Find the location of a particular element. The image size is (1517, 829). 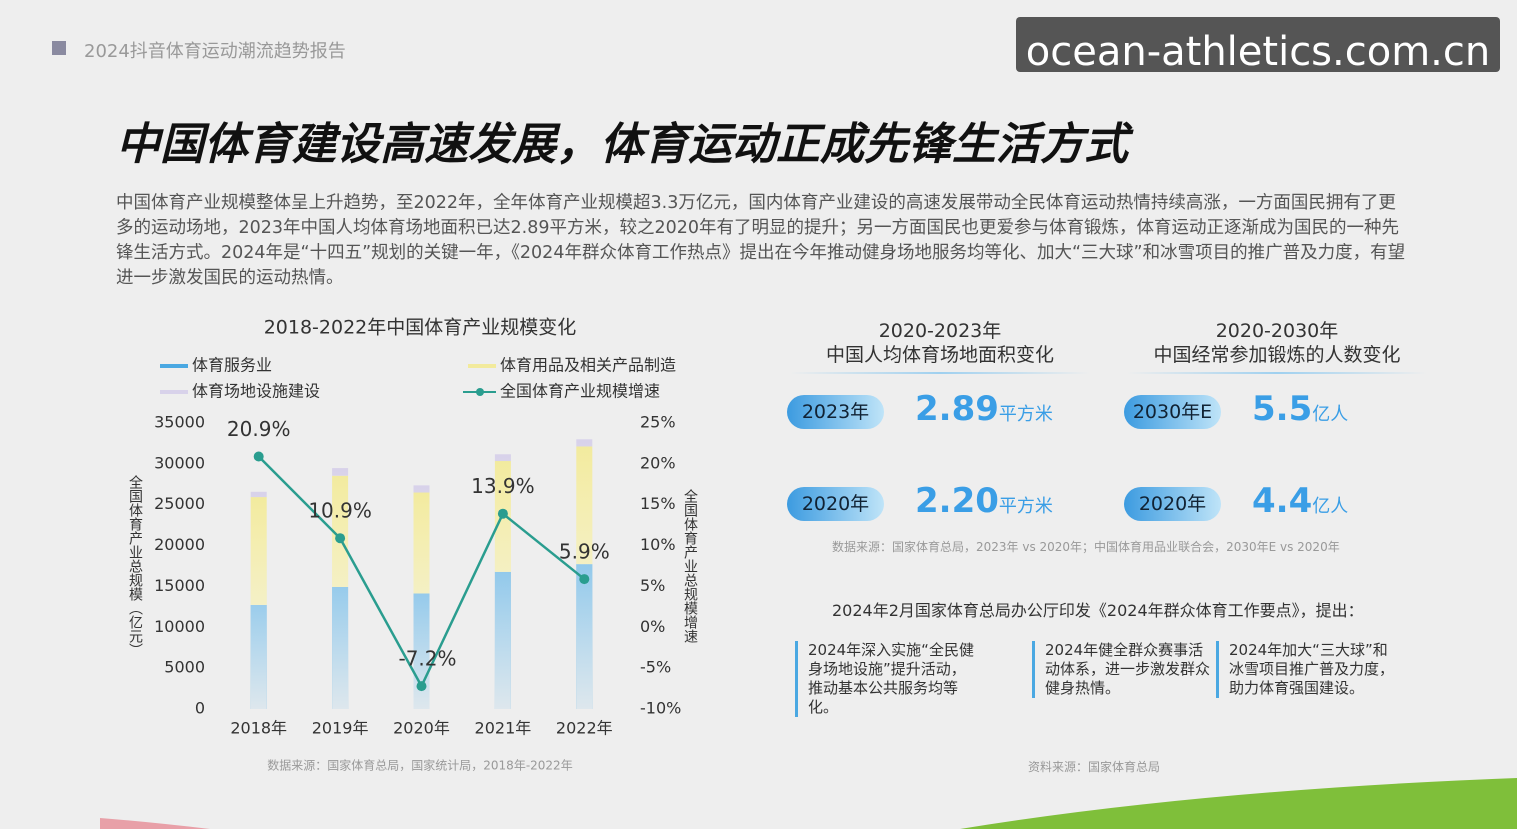

y2-tick-label: 25% is located at coordinates (658, 422).